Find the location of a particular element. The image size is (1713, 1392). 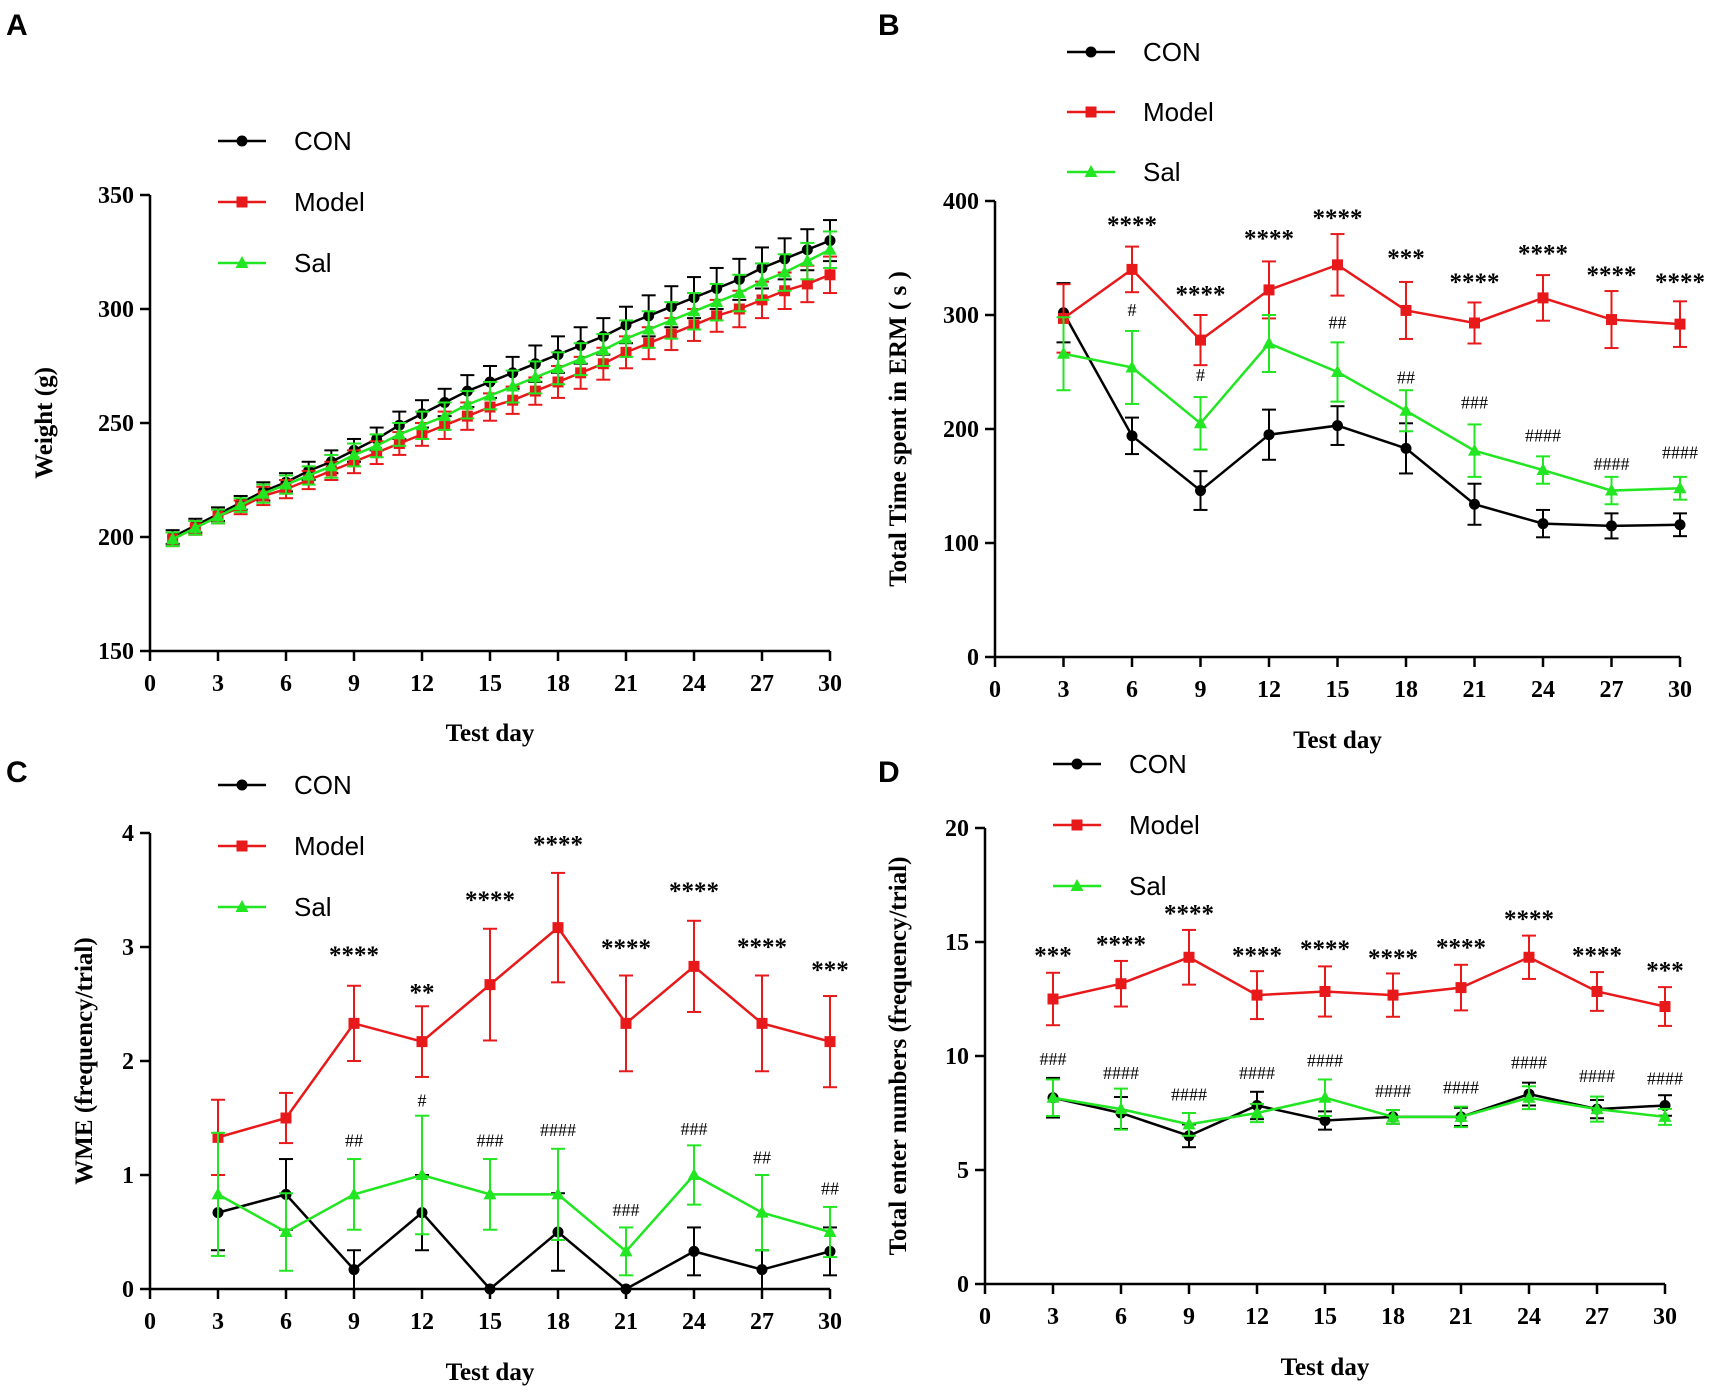

y-tick-label: 15 is located at coordinates (957, 943).